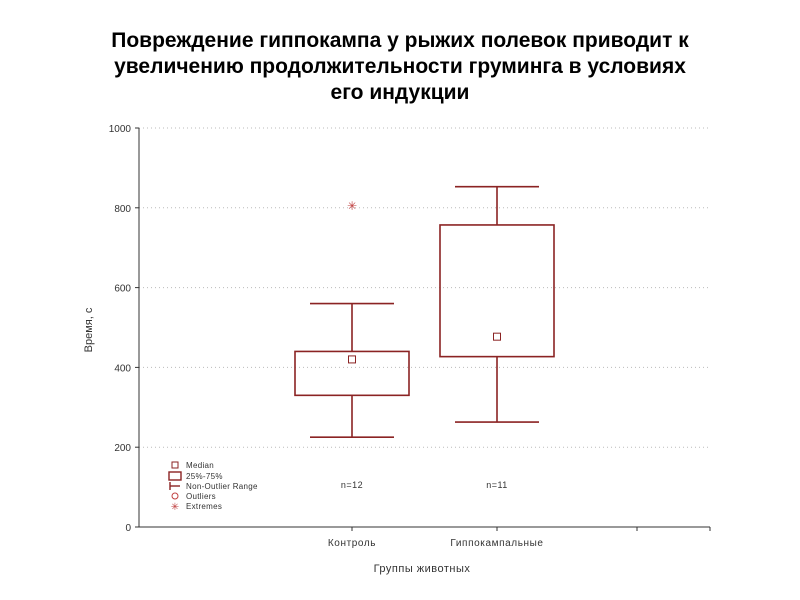 The width and height of the screenshot is (800, 600). Describe the element at coordinates (122, 289) in the screenshot. I see `y-tick-label: 600` at that location.